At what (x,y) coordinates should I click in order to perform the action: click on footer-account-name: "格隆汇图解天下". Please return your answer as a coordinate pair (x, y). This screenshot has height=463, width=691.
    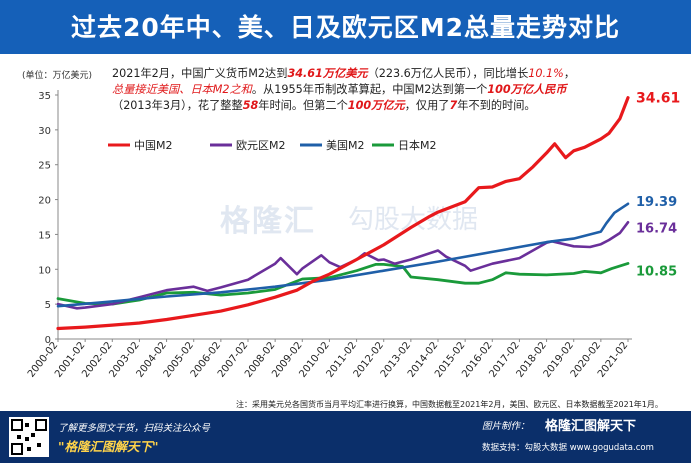
    Looking at the image, I should click on (108, 446).